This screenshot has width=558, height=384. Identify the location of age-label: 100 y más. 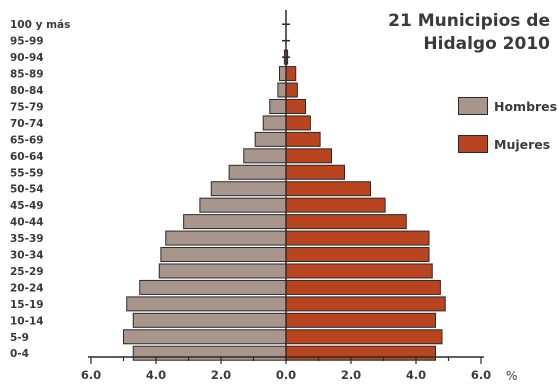
(40, 25).